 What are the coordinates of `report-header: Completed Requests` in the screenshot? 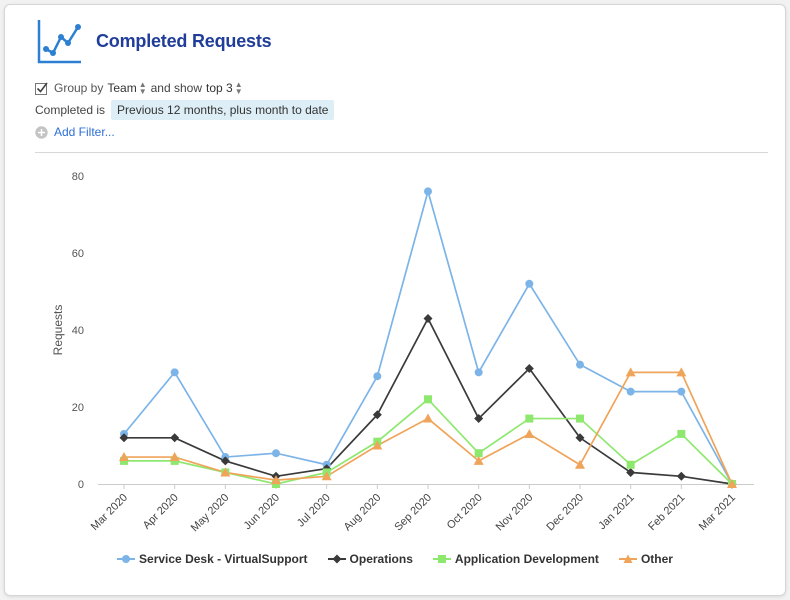 It's located at (154, 41).